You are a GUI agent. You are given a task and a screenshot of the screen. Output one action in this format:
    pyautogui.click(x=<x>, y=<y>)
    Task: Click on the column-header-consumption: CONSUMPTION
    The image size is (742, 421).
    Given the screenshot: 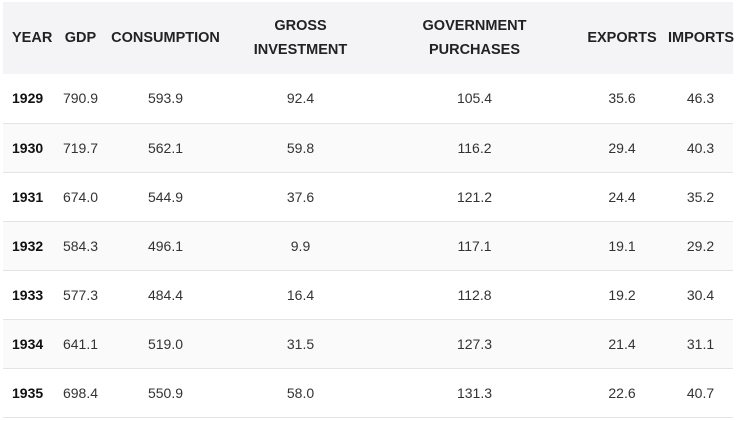 What is the action you would take?
    pyautogui.click(x=165, y=38)
    